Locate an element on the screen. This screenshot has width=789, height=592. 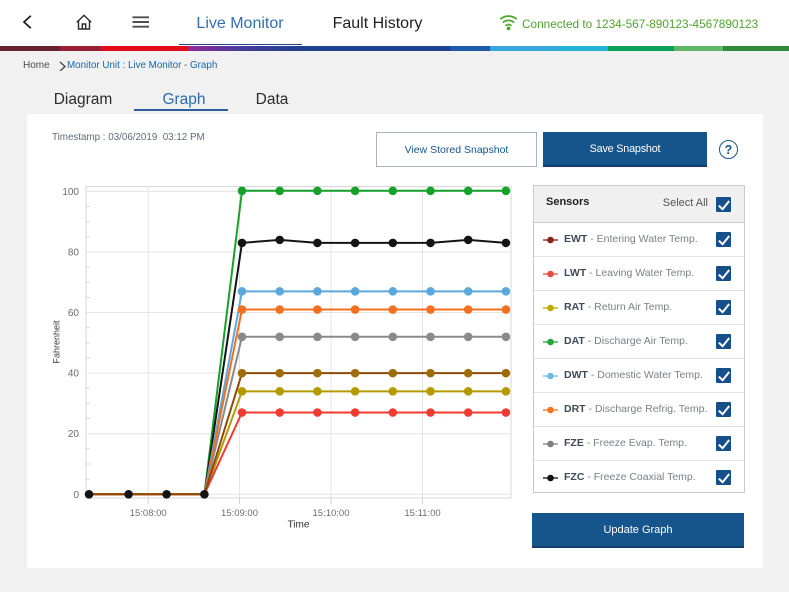
svg-text: 40 is located at coordinates (74, 374).